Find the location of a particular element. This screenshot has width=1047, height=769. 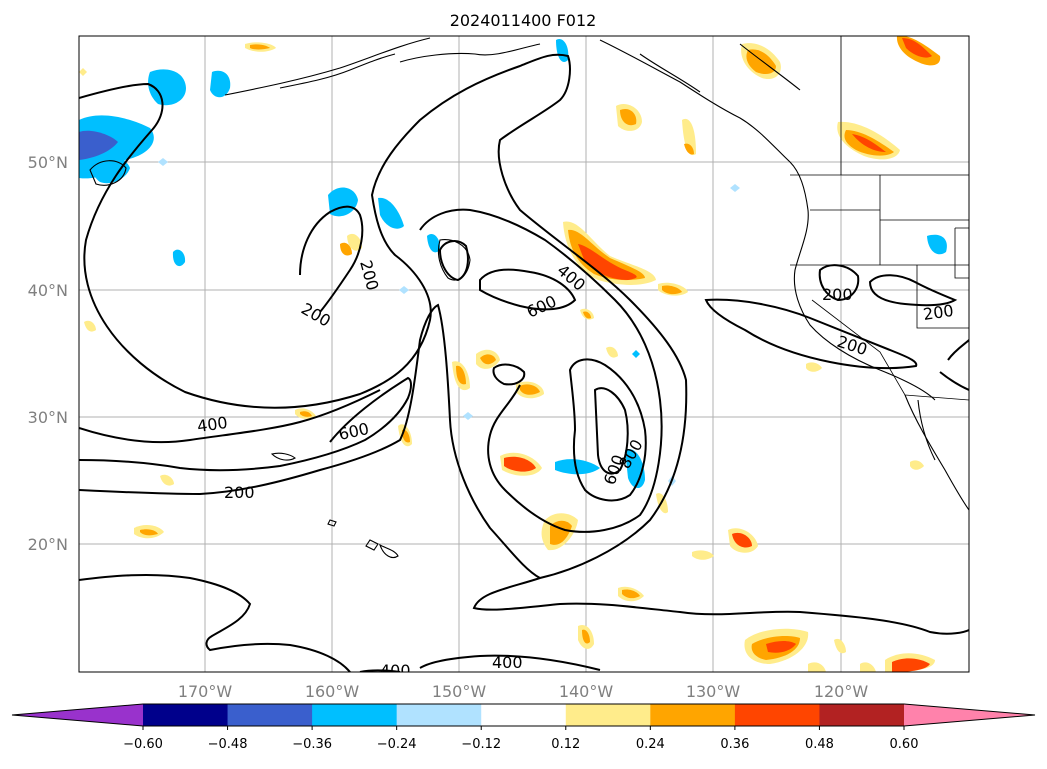

lon-tick-label: 120°W is located at coordinates (841, 691).